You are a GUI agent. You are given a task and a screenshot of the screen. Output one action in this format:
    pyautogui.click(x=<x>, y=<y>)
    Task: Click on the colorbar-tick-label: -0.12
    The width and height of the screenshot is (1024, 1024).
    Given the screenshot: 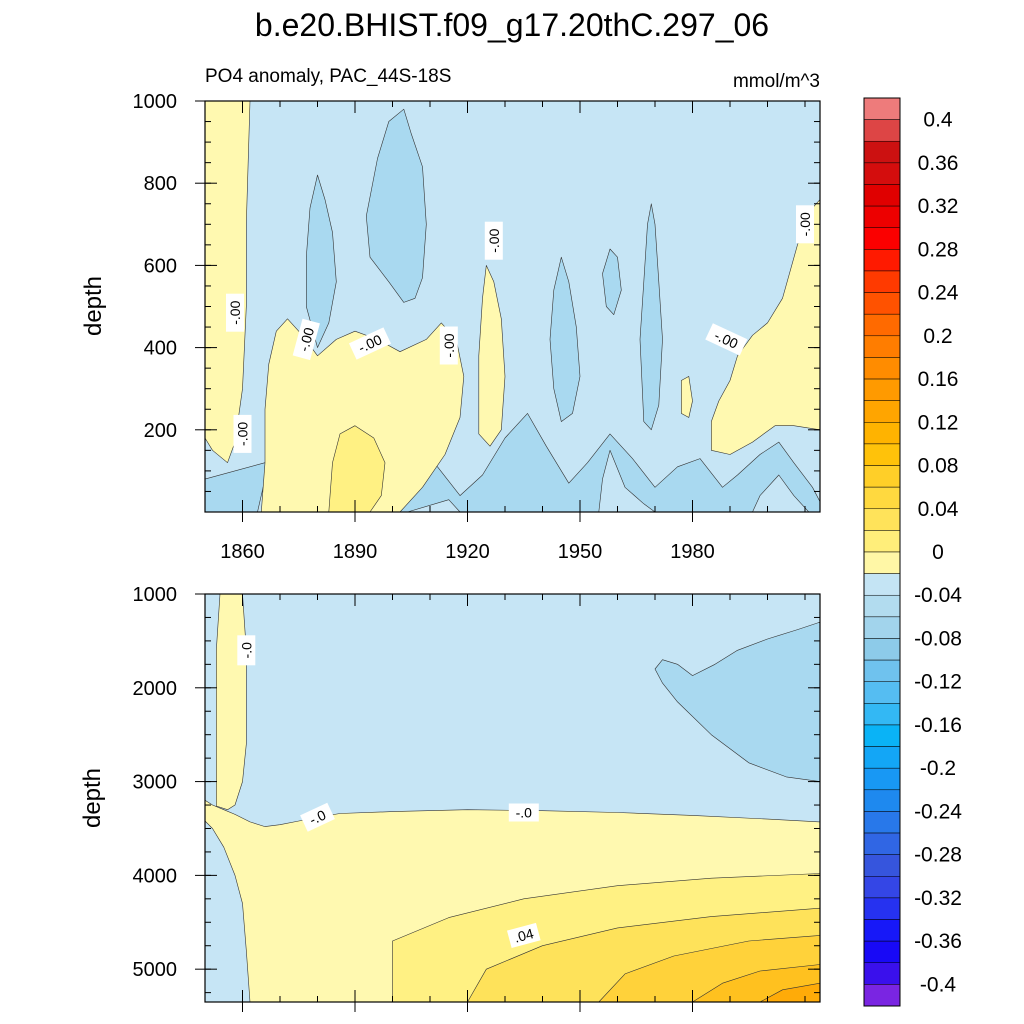 What is the action you would take?
    pyautogui.click(x=938, y=682)
    